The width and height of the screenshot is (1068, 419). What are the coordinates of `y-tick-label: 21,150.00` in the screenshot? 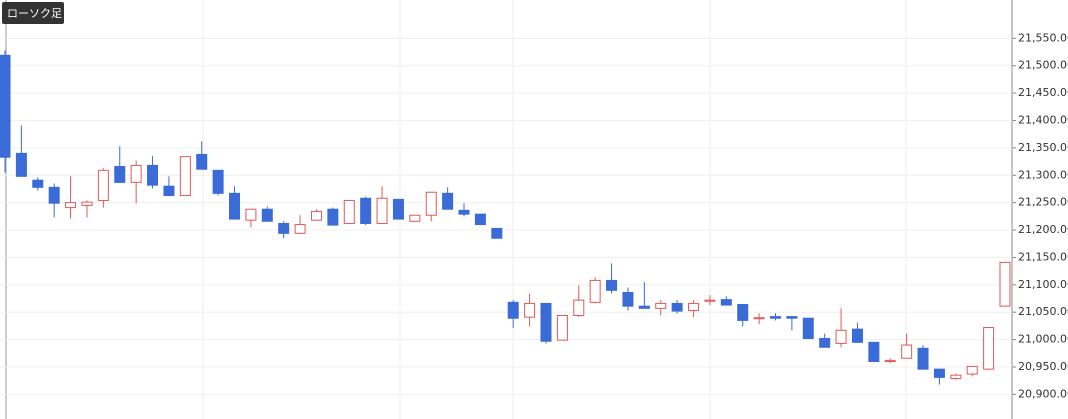 It's located at (1043, 256).